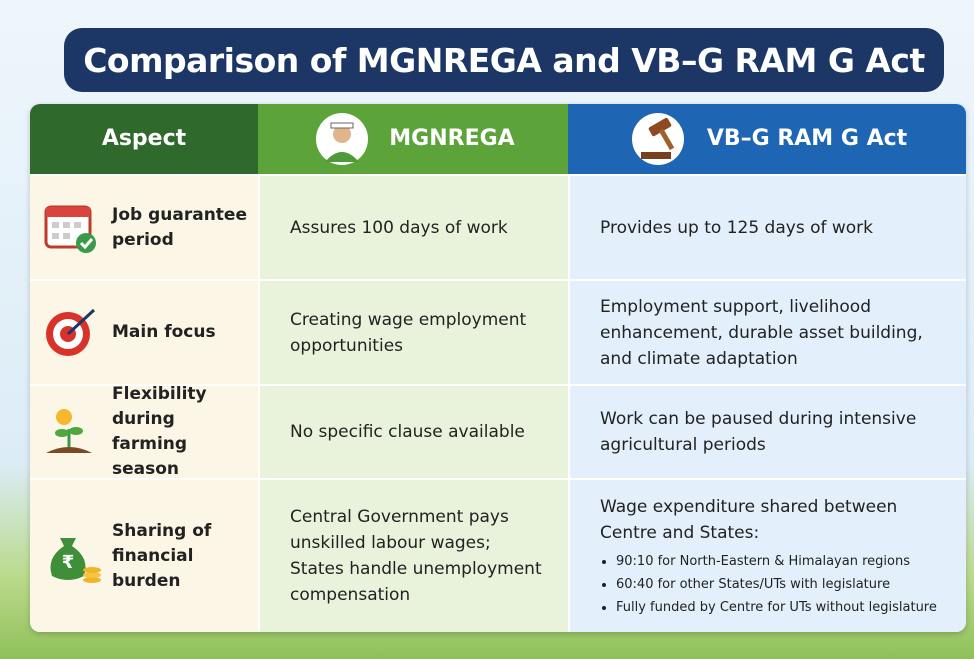  Describe the element at coordinates (70, 229) in the screenshot. I see `calendar-icon` at that location.